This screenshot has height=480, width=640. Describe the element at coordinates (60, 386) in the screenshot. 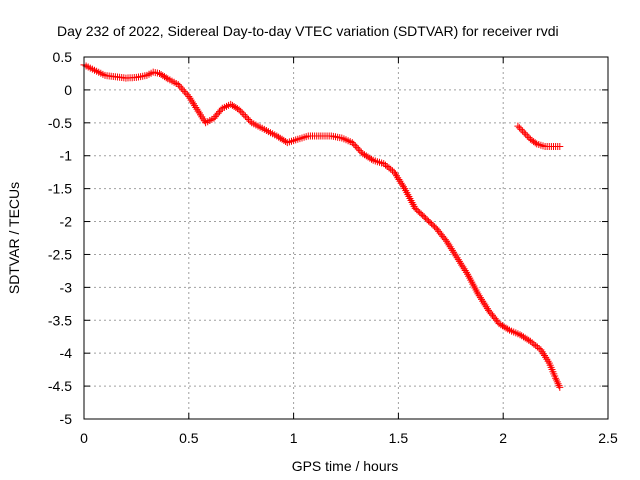

I see `y-tick-label: -4.5` at that location.